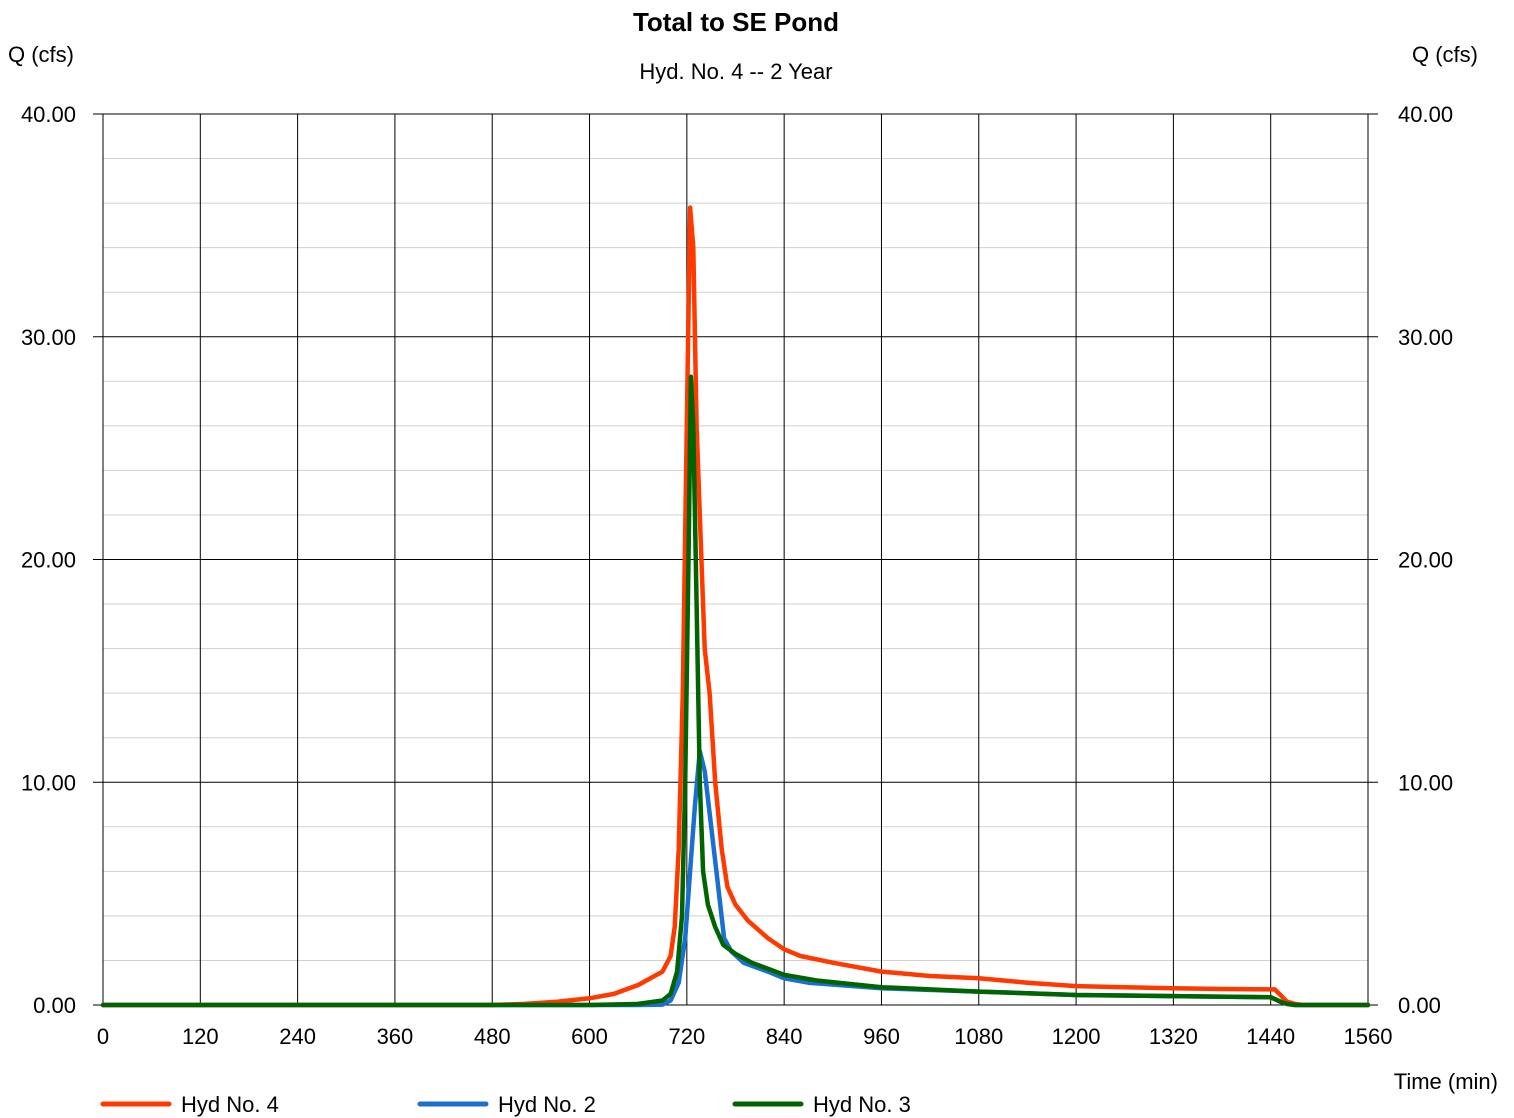 This screenshot has width=1514, height=1118. What do you see at coordinates (230, 1104) in the screenshot?
I see `legend-label: Hyd No. 4` at bounding box center [230, 1104].